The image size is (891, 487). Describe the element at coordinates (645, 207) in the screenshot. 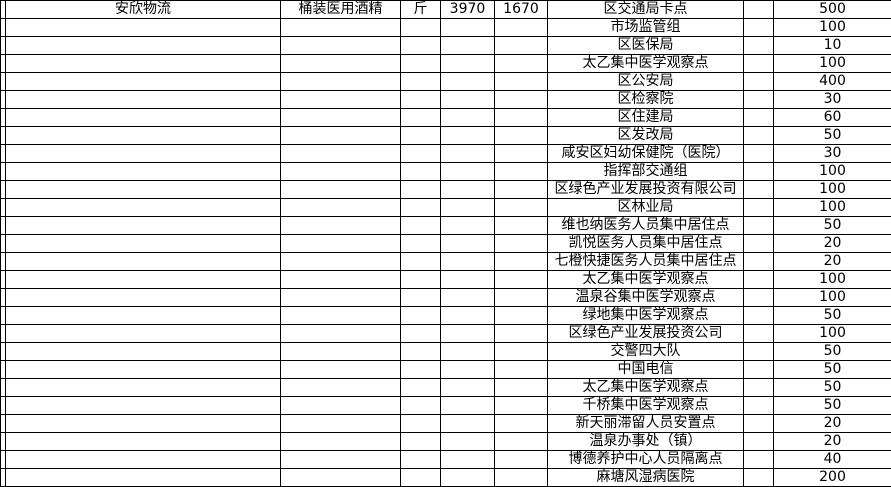

I see `cell-destination: 区林业局` at that location.